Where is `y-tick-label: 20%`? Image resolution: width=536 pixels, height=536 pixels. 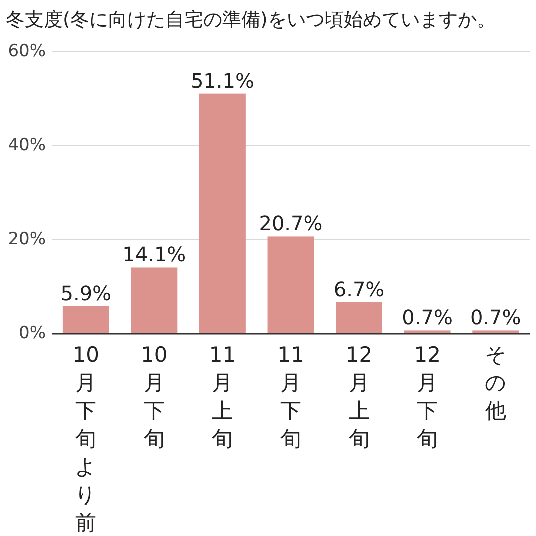
y-tick-label: 20% is located at coordinates (27, 240).